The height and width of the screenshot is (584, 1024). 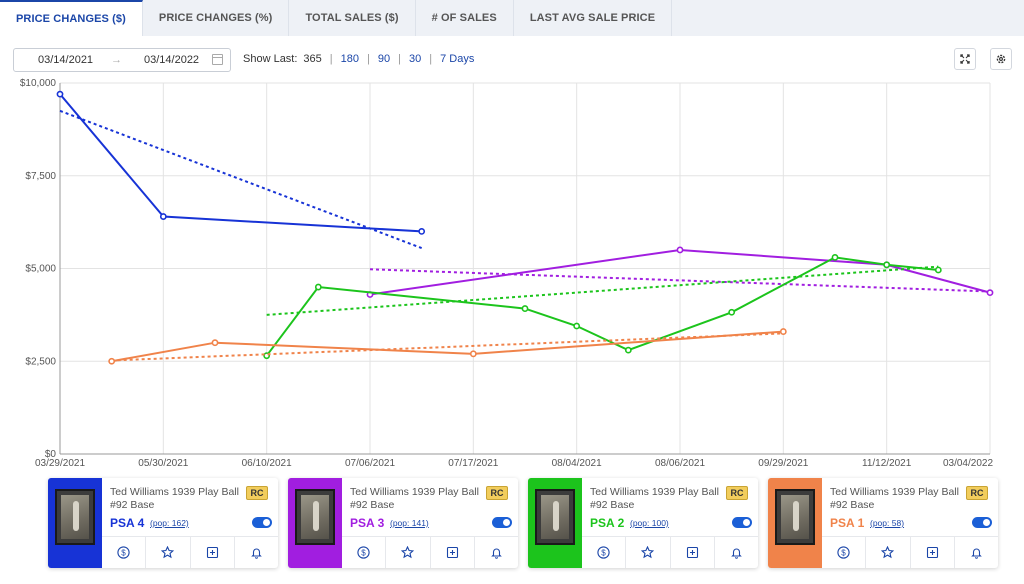 What do you see at coordinates (593, 18) in the screenshot?
I see `tab-last-avg-sale-price: LAST AVG SALE PRICE` at bounding box center [593, 18].